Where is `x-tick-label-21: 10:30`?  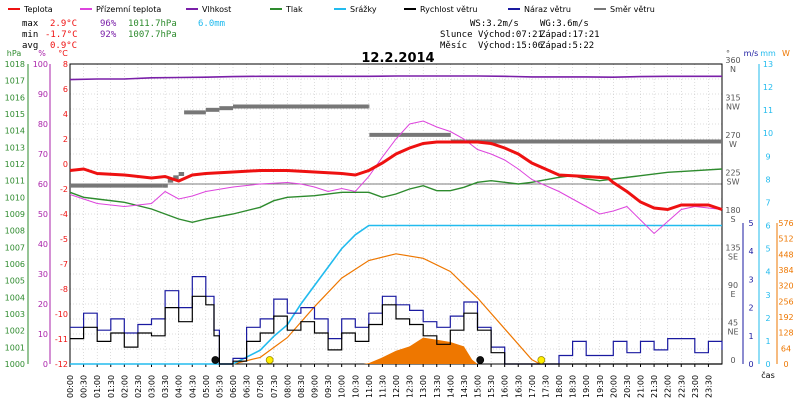
x-tick-label-21: 10:30 is located at coordinates (355, 386).